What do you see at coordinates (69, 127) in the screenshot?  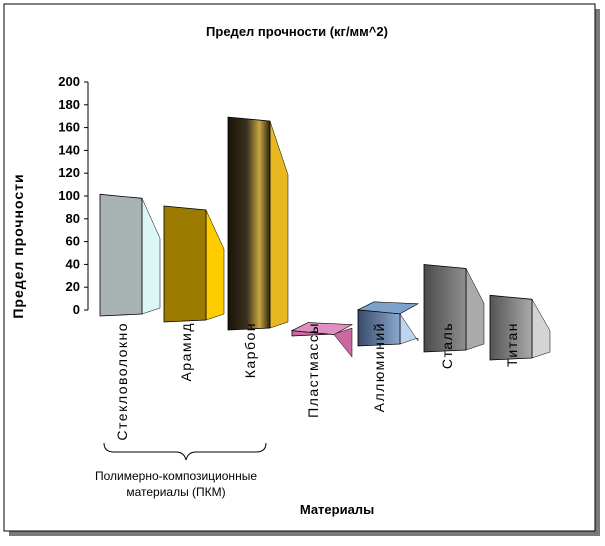 I see `y-tick-label: 160` at bounding box center [69, 127].